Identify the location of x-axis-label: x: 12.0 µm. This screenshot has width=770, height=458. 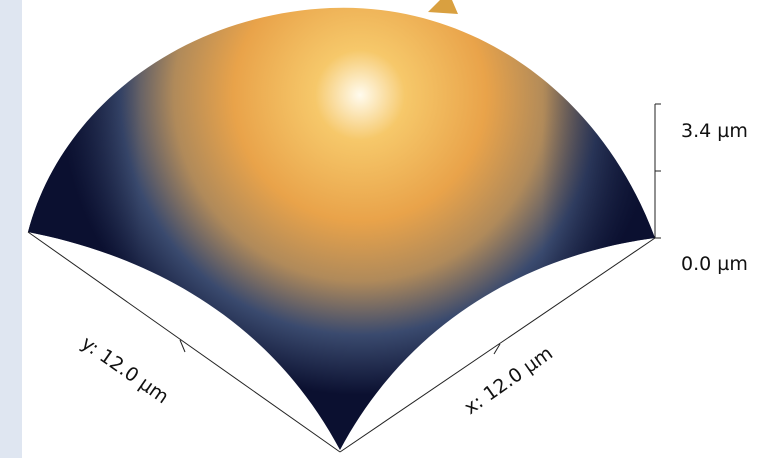
(508, 380).